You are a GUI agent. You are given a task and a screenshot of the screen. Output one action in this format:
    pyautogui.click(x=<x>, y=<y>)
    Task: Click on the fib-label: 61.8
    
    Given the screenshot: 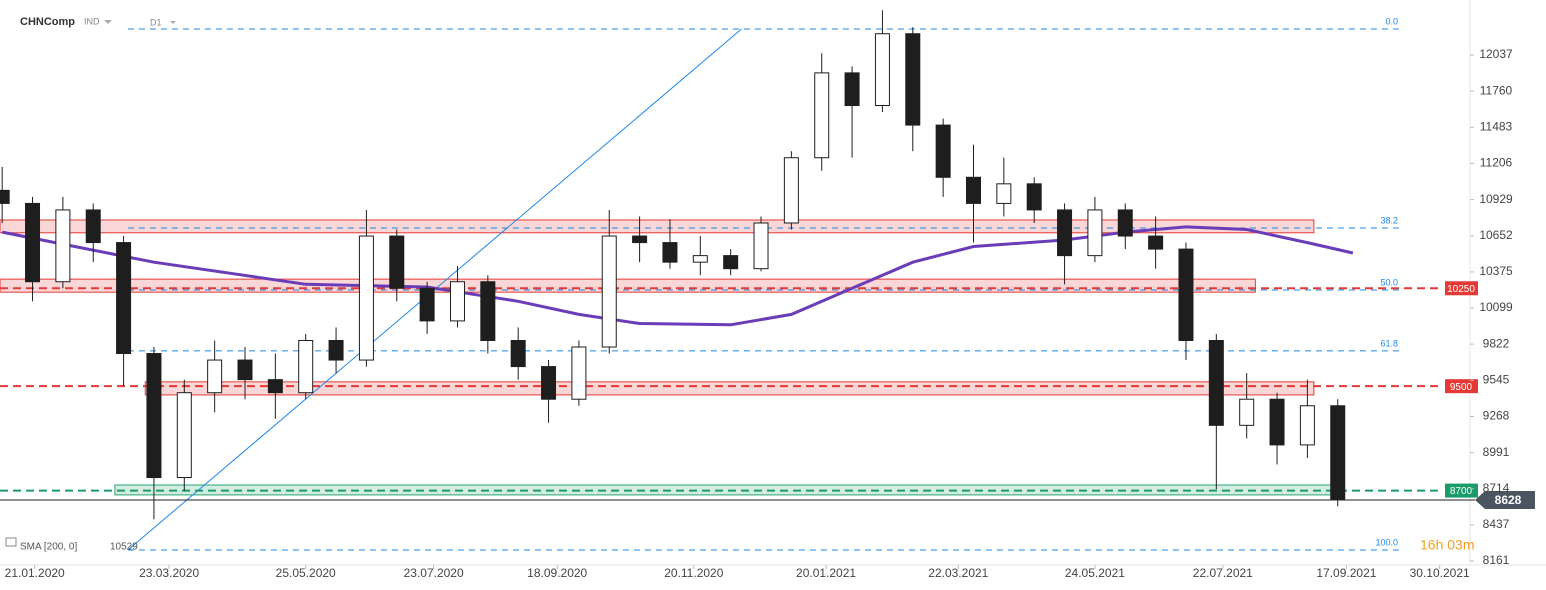 What is the action you would take?
    pyautogui.click(x=1389, y=343)
    